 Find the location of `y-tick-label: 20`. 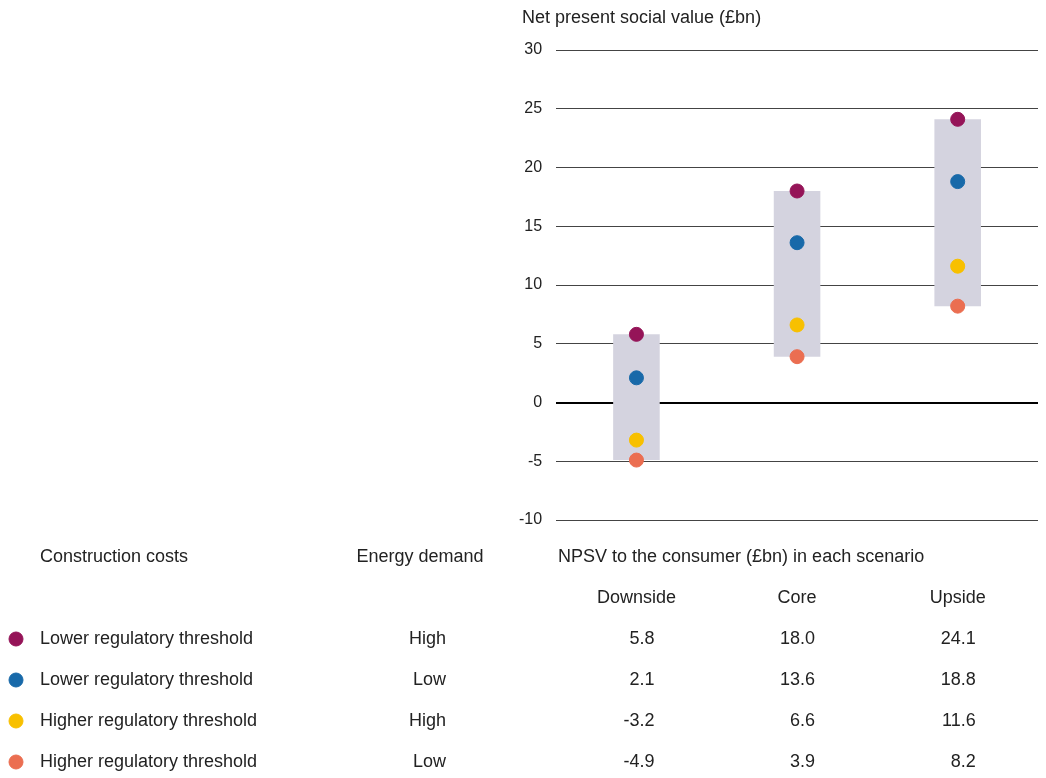

y-tick-label: 20 is located at coordinates (533, 166).